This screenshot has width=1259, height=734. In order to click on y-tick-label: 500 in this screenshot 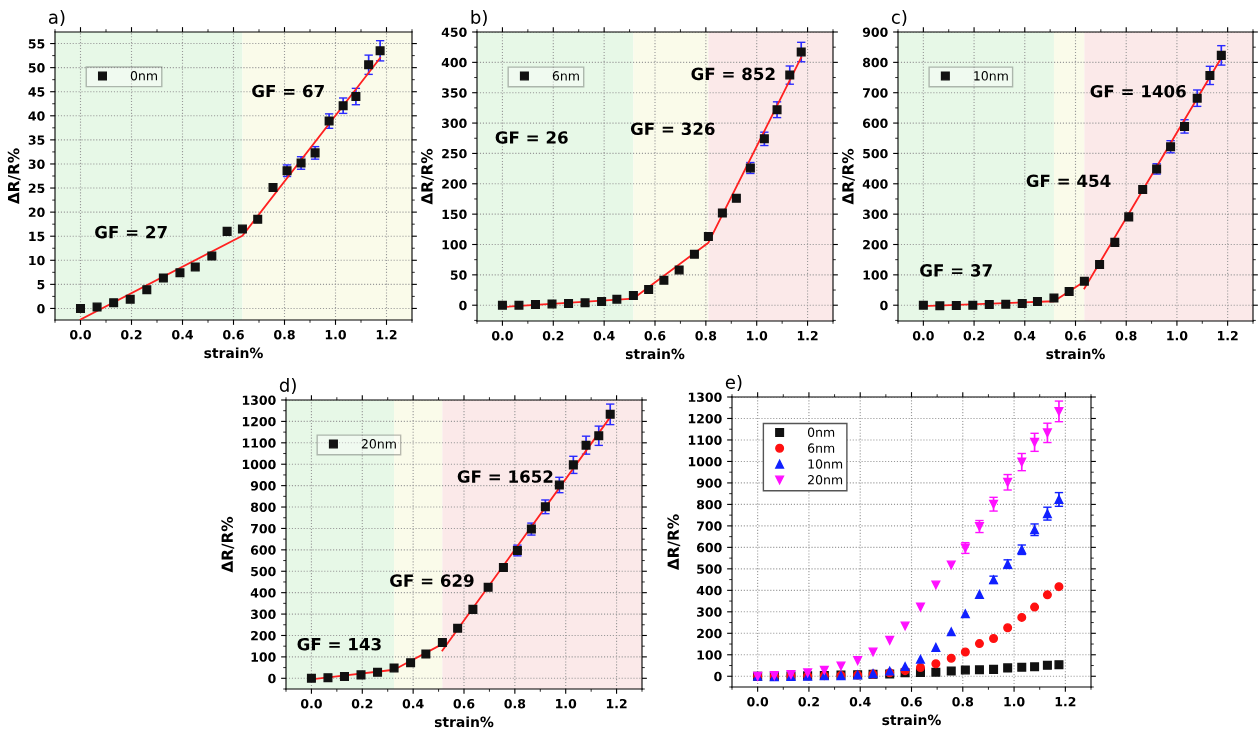, I will do `click(875, 153)`.